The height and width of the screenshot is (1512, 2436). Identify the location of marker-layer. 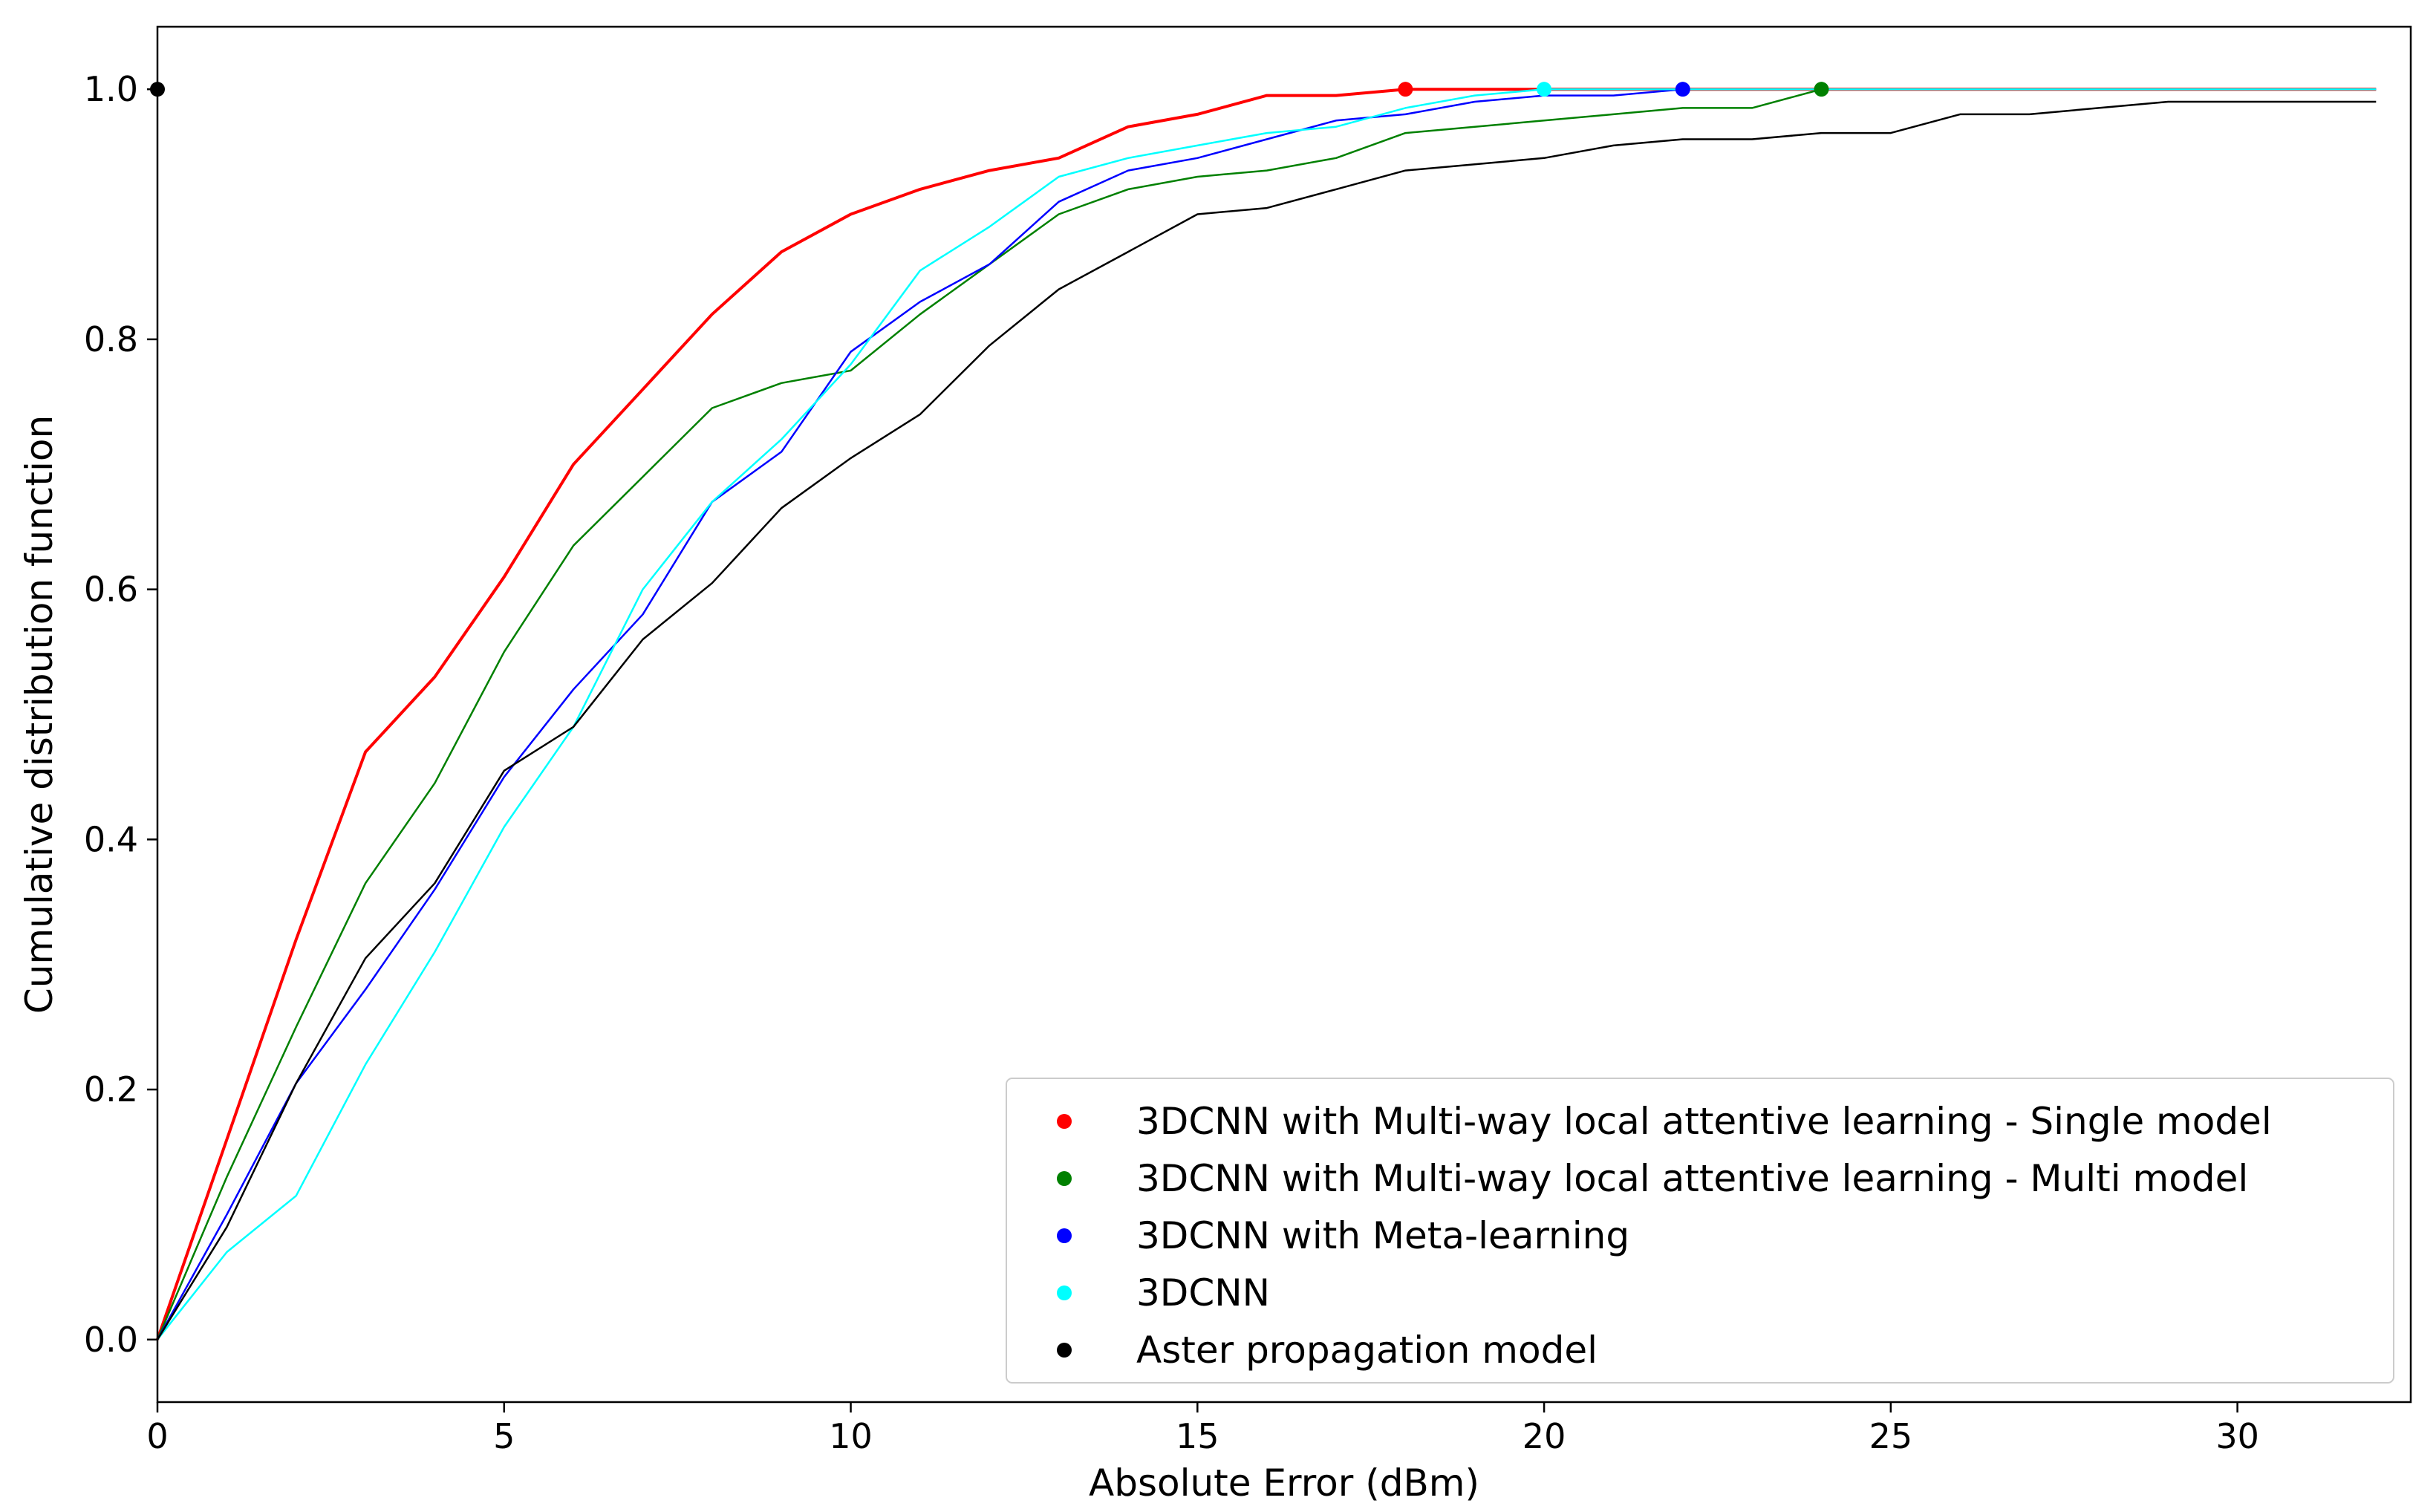
(989, 89).